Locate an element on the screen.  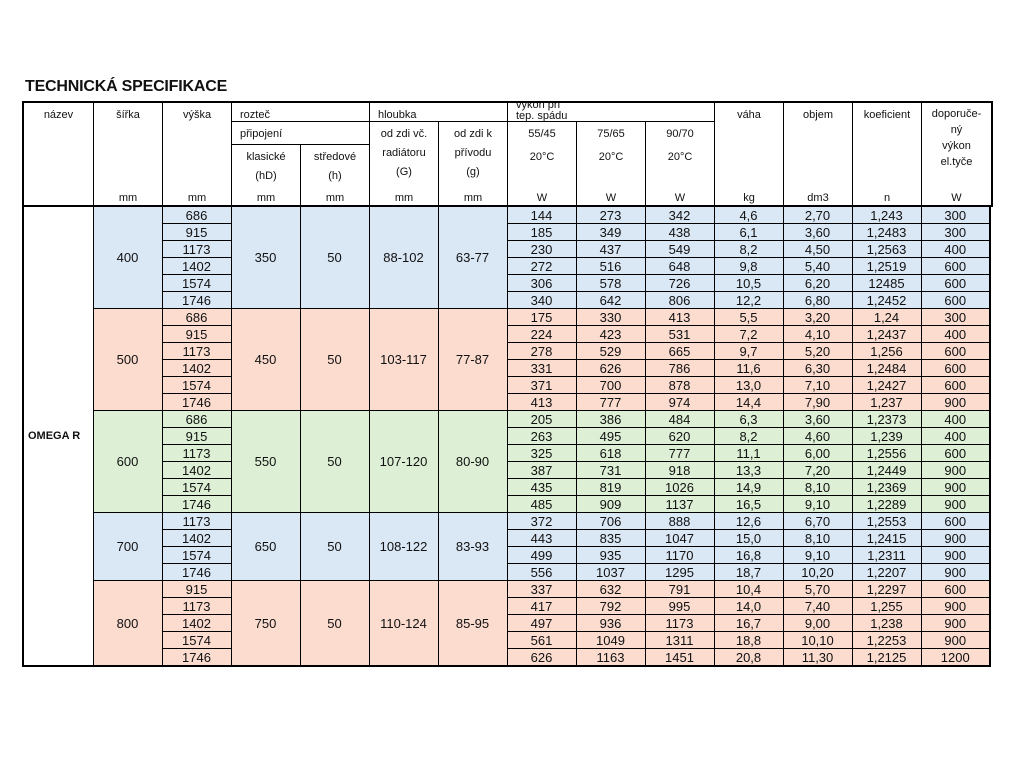
header-label: výška is located at coordinates (197, 115).